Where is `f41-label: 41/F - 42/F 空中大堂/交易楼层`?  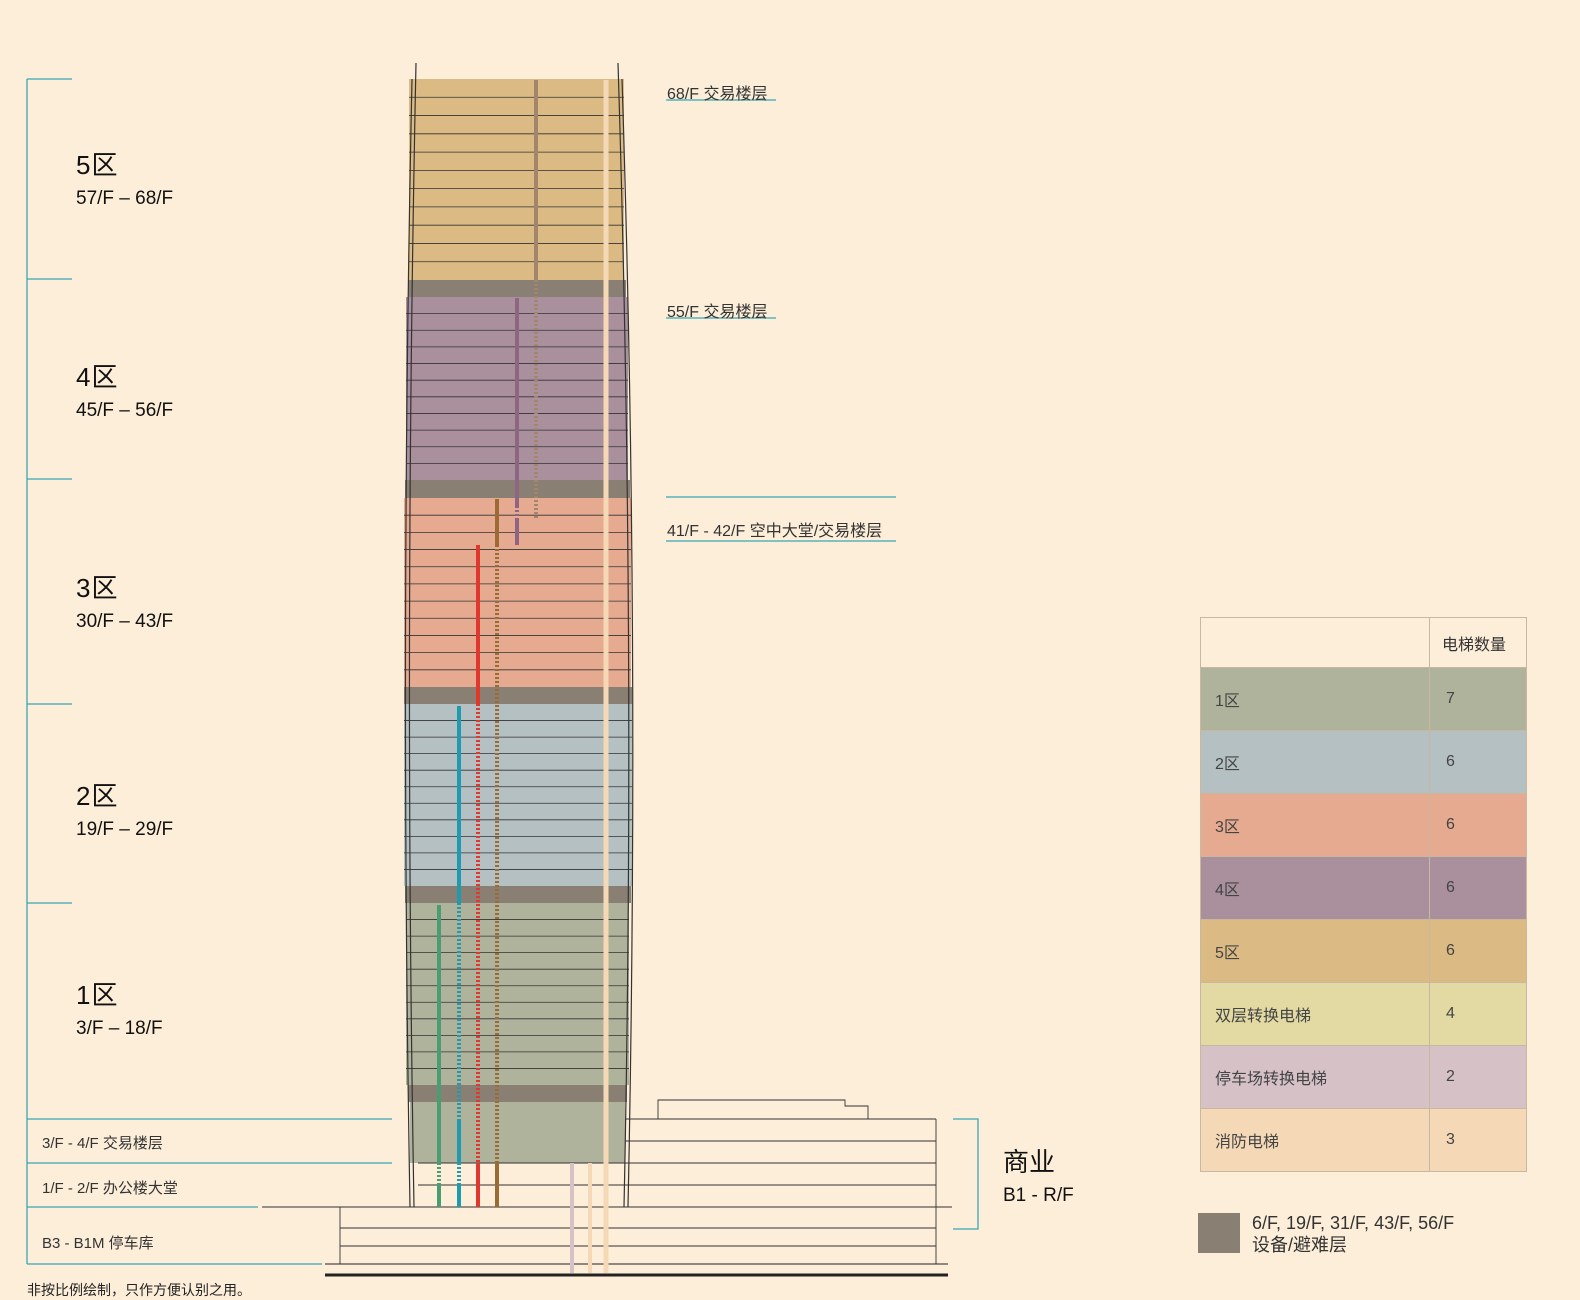
f41-label: 41/F - 42/F 空中大堂/交易楼层 is located at coordinates (775, 531).